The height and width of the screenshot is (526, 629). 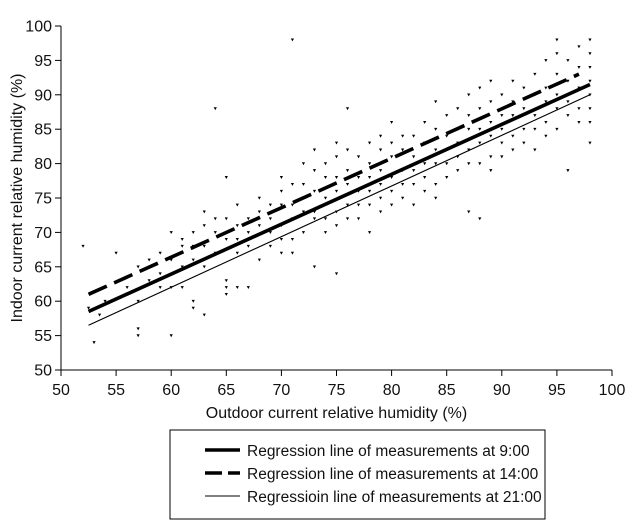 I want to click on x-tick-label: 100, so click(x=612, y=390).